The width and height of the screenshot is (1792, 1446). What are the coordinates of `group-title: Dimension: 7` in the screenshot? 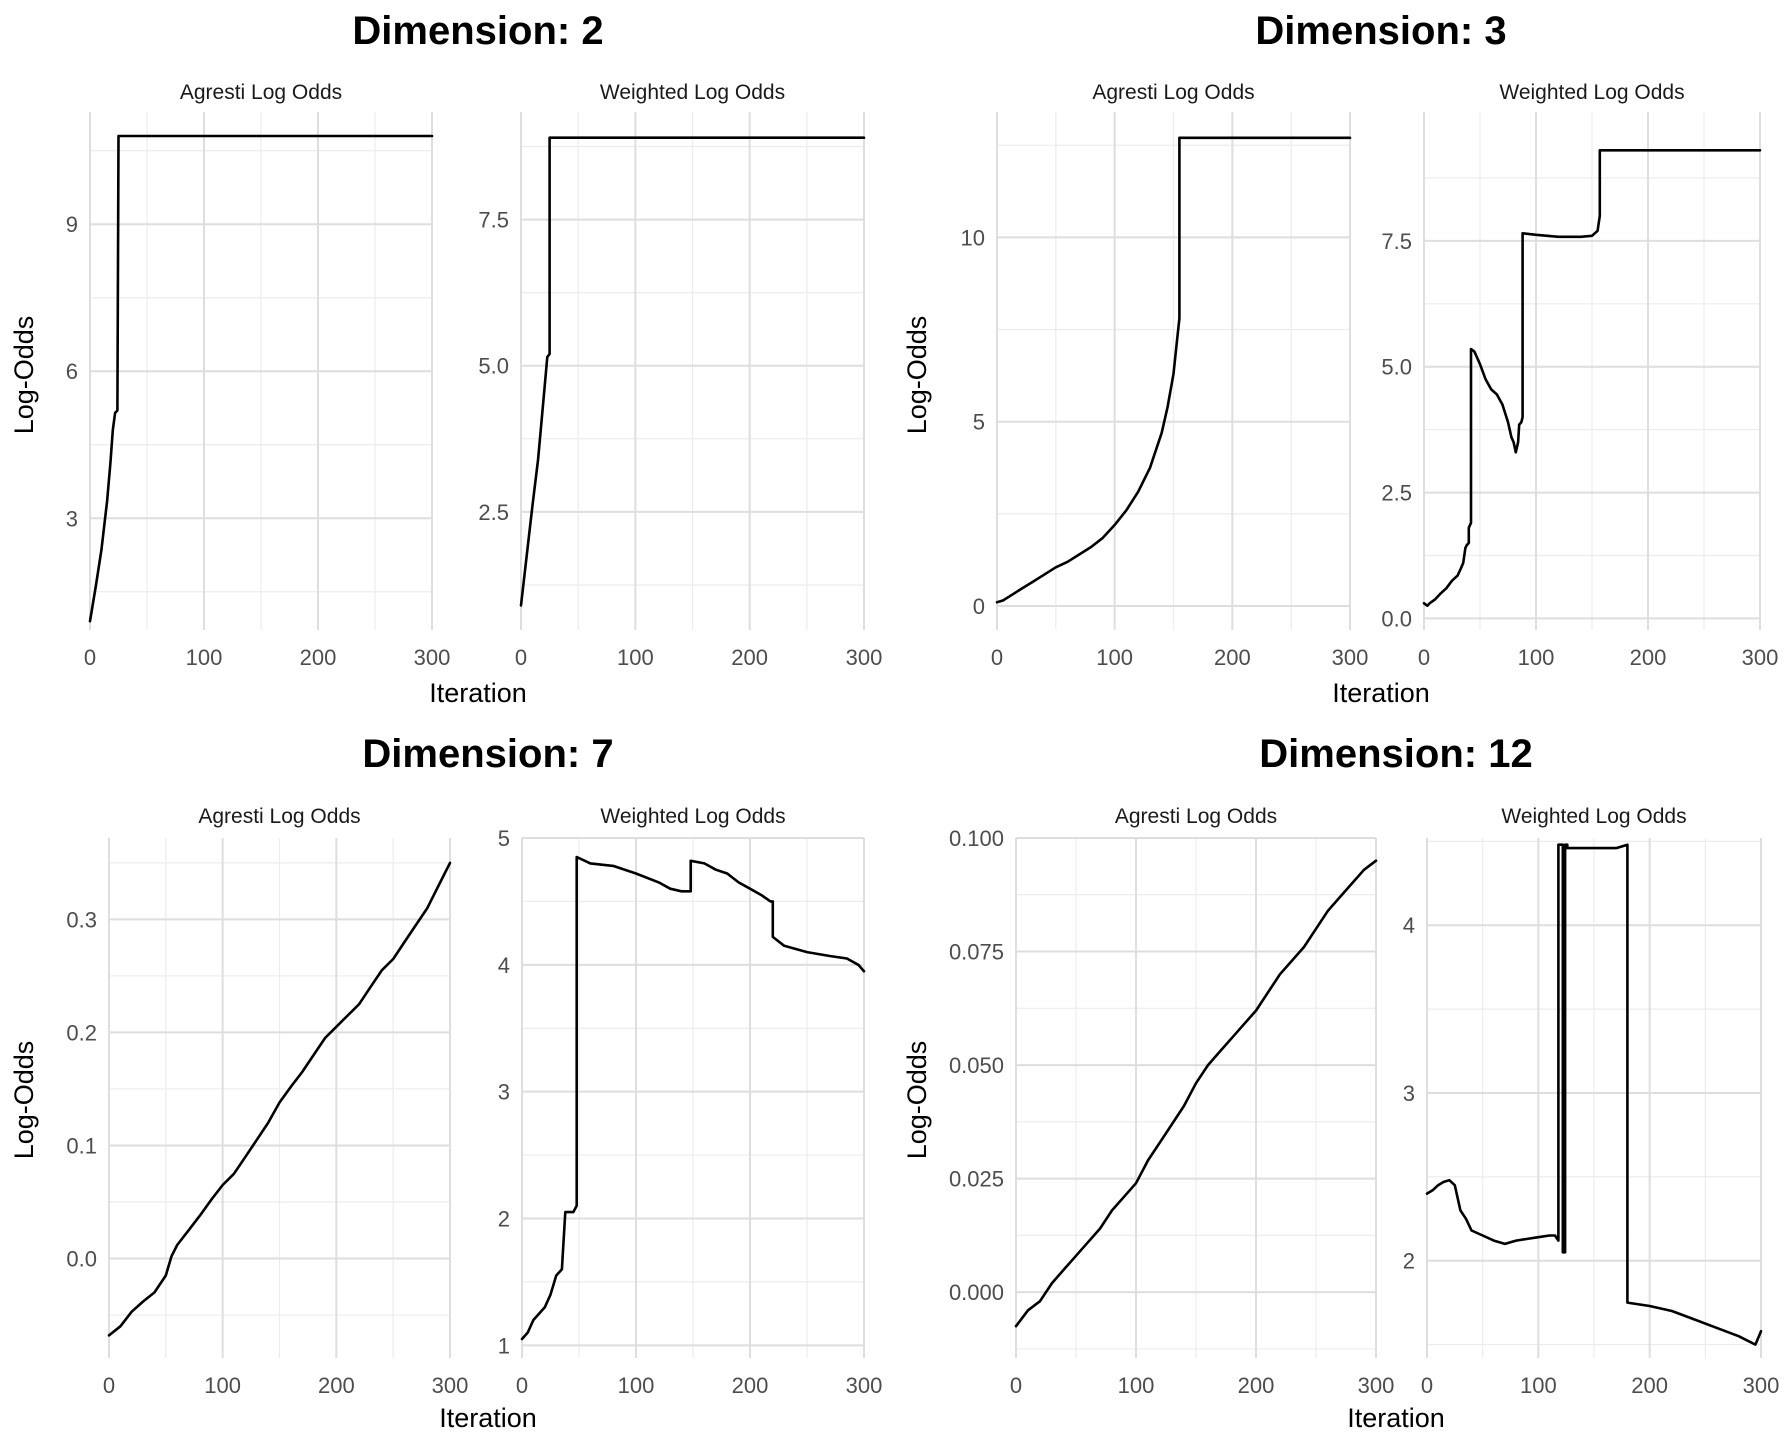 It's located at (487, 754).